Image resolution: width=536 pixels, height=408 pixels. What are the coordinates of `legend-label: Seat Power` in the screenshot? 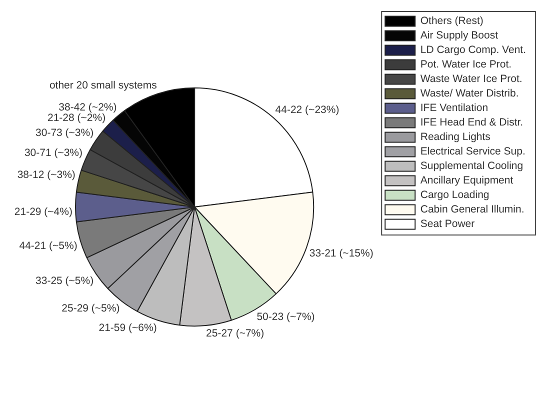 It's located at (448, 224).